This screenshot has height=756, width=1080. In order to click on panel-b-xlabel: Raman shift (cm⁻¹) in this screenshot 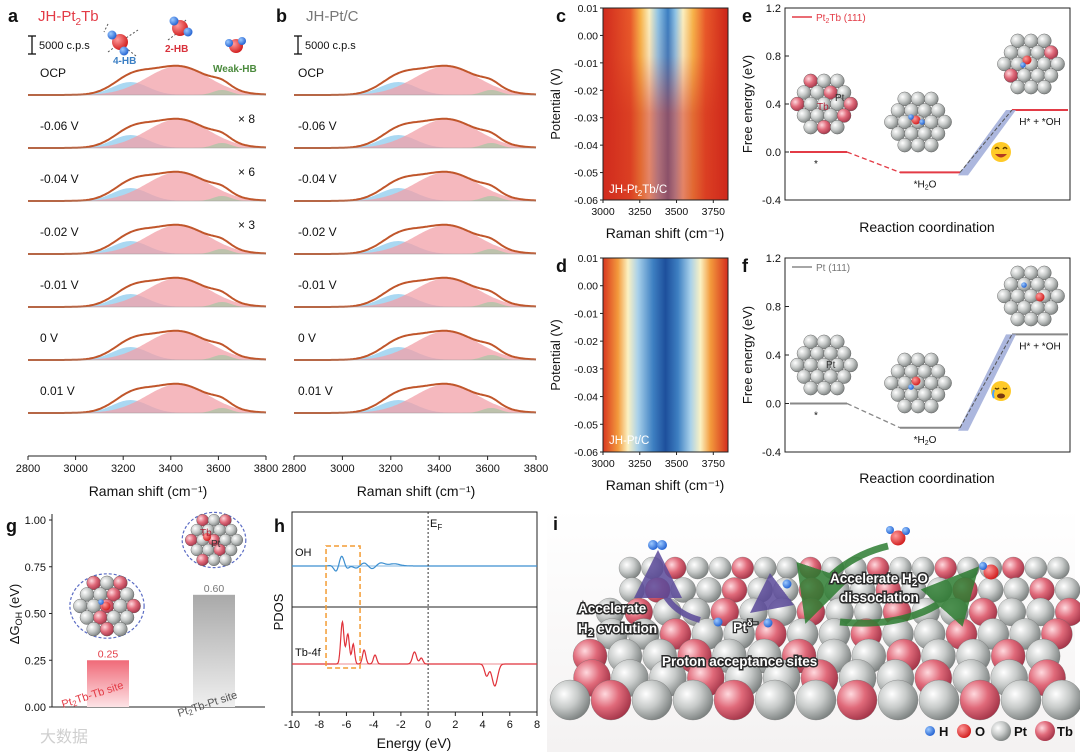, I will do `click(416, 491)`.